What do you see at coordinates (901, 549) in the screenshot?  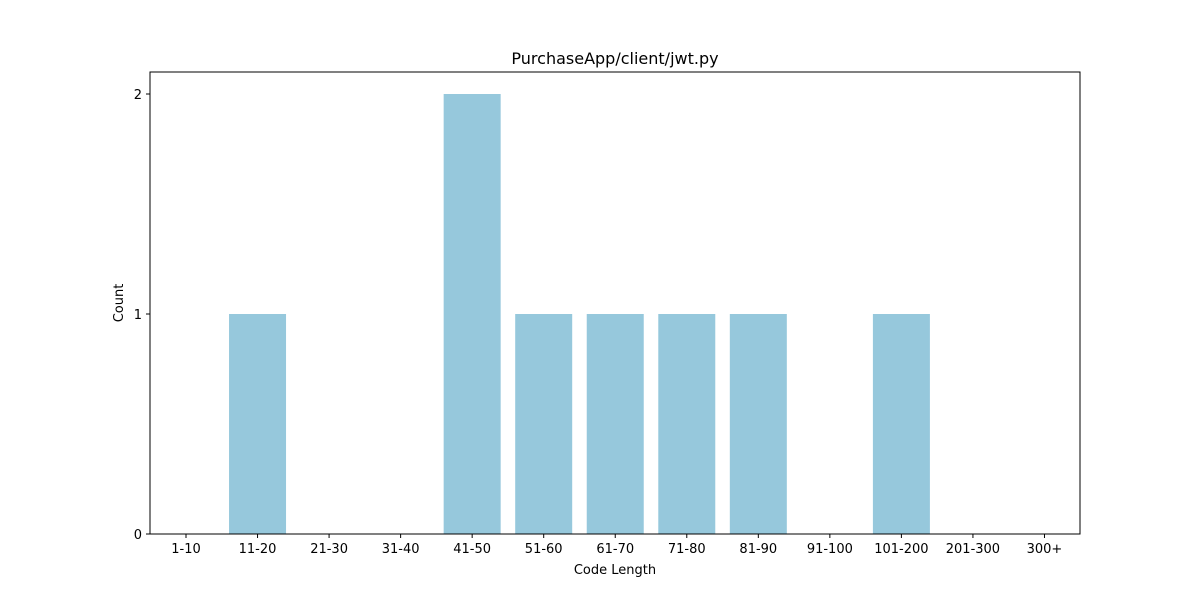 I see `x-tick-label: 101-200` at bounding box center [901, 549].